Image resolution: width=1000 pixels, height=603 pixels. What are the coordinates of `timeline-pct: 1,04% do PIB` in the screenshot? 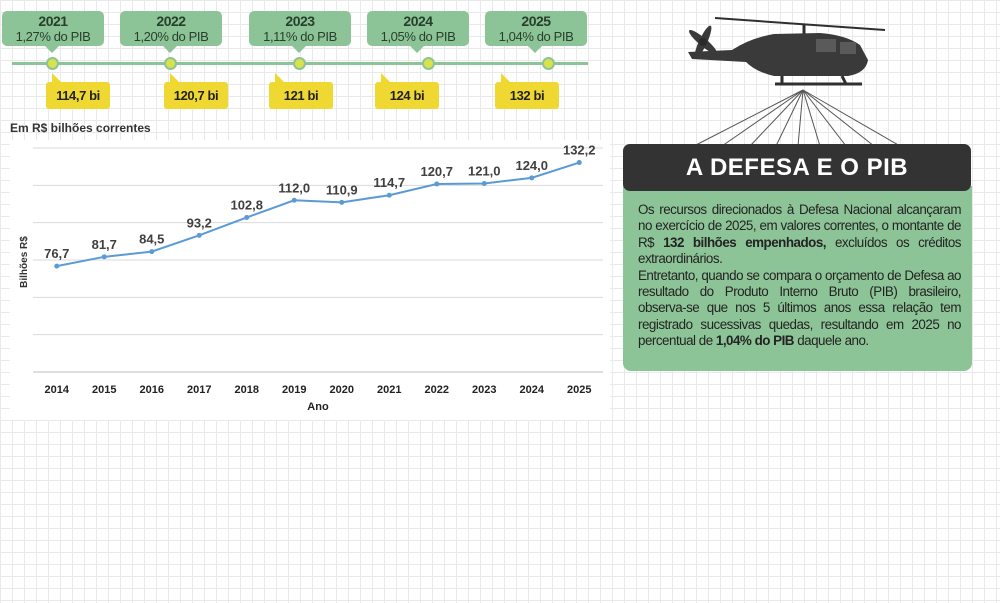 It's located at (536, 36).